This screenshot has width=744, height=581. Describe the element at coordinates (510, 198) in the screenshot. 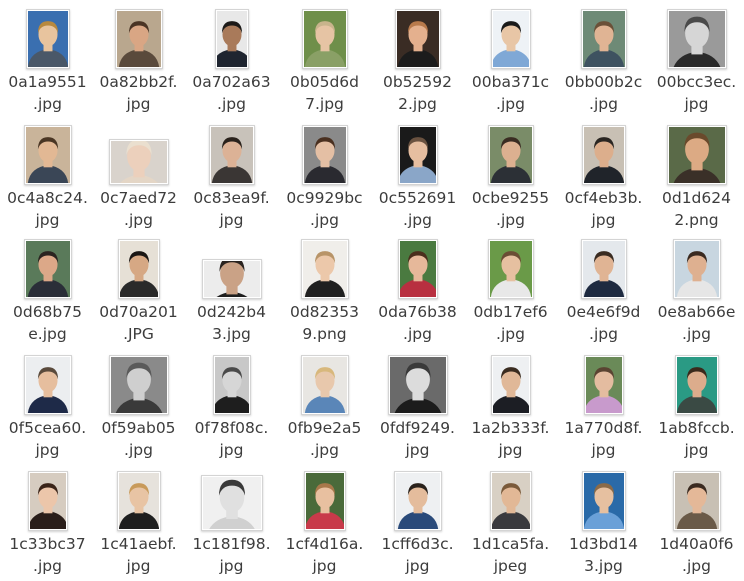

I see `file-name-line: 0cbe9255` at that location.